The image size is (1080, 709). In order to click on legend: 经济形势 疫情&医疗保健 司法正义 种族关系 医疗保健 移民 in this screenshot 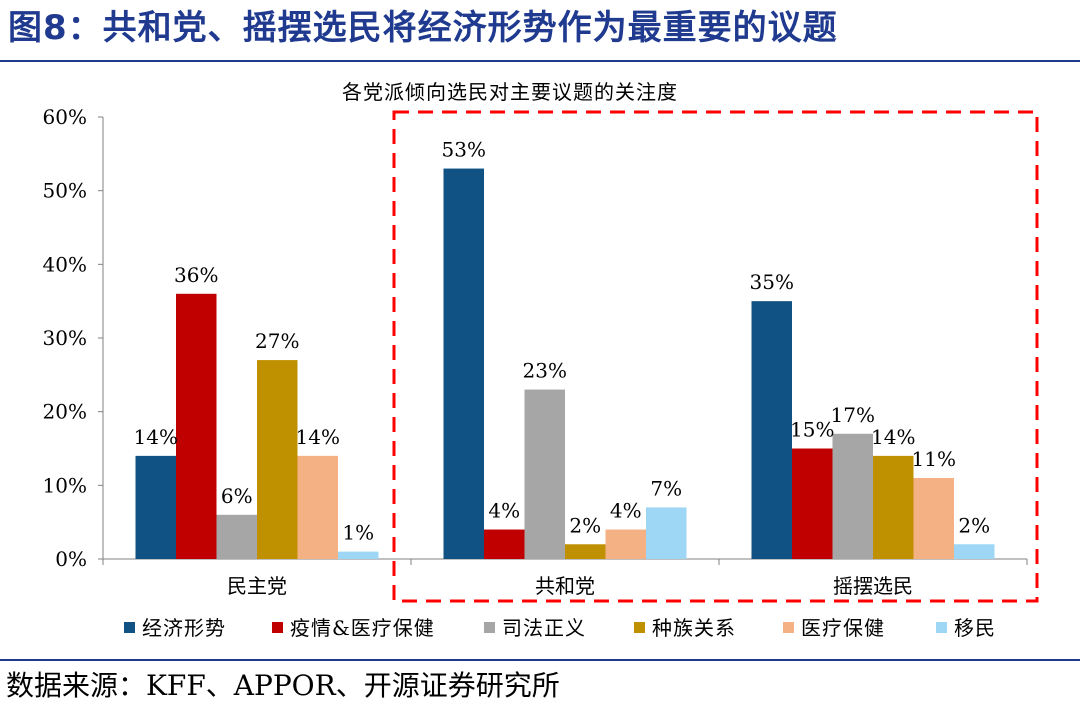, I will do `click(560, 628)`.